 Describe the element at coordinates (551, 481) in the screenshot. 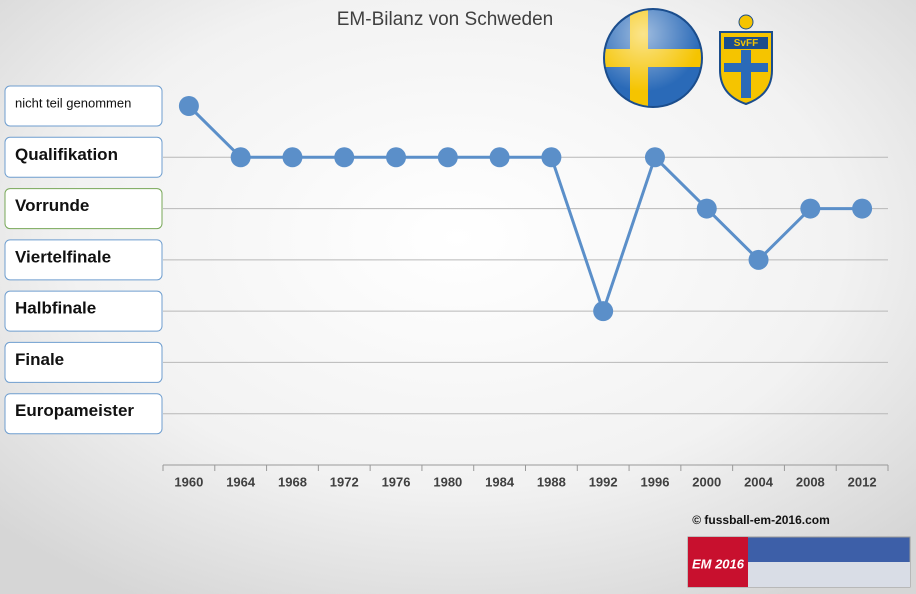

I see `x-tick-label: 1988` at that location.